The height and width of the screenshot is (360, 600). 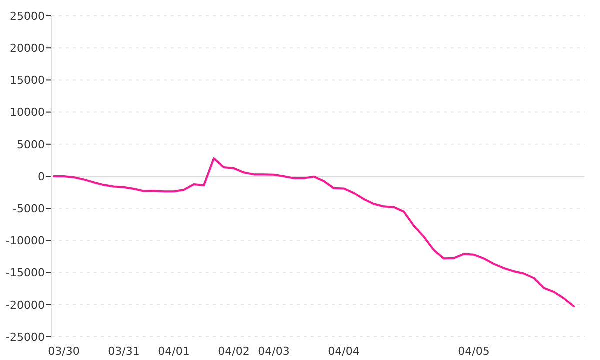 What do you see at coordinates (29, 209) in the screenshot?
I see `y-tick-label: -5000` at bounding box center [29, 209].